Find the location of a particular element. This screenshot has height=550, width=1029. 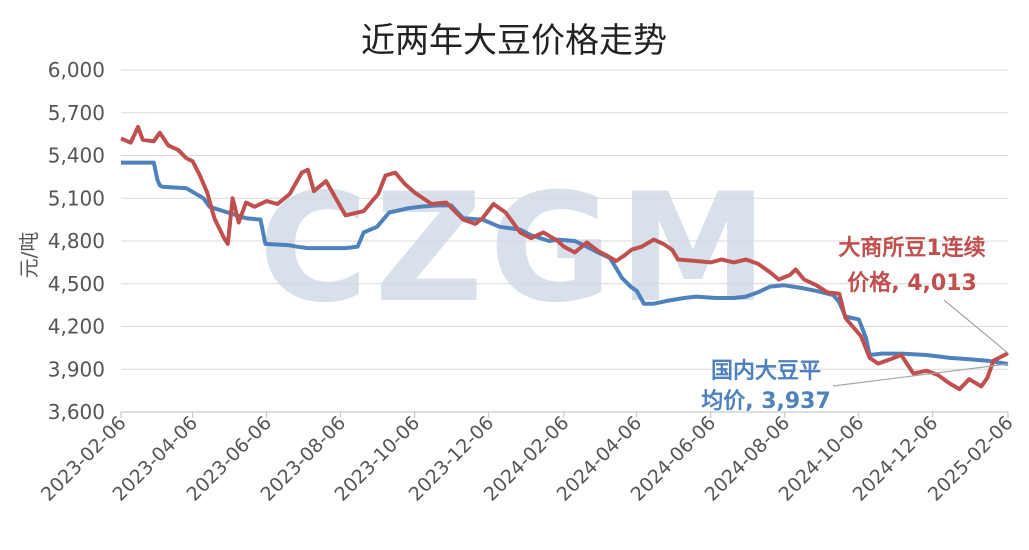

series-annotation-text: 价格, 4,013 is located at coordinates (912, 283).